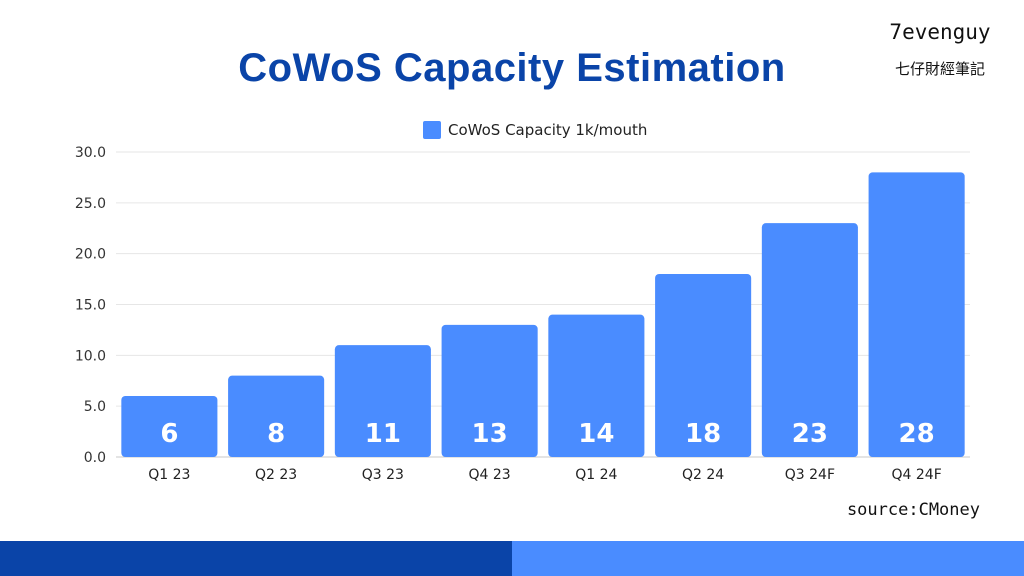 Image resolution: width=1024 pixels, height=576 pixels. Describe the element at coordinates (703, 434) in the screenshot. I see `bar-value-label: 18` at that location.